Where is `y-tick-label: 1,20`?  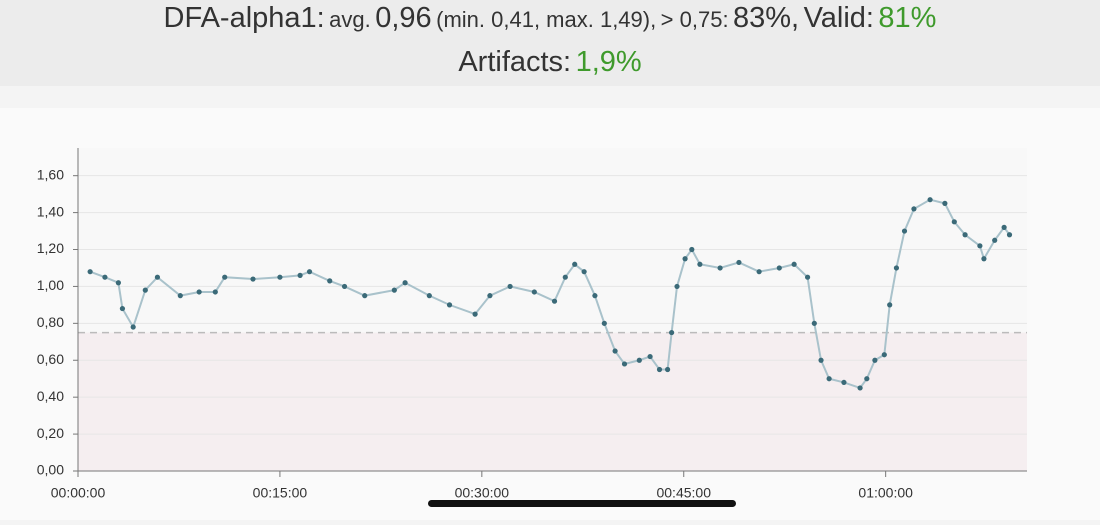 y-tick-label: 1,20 is located at coordinates (50, 248).